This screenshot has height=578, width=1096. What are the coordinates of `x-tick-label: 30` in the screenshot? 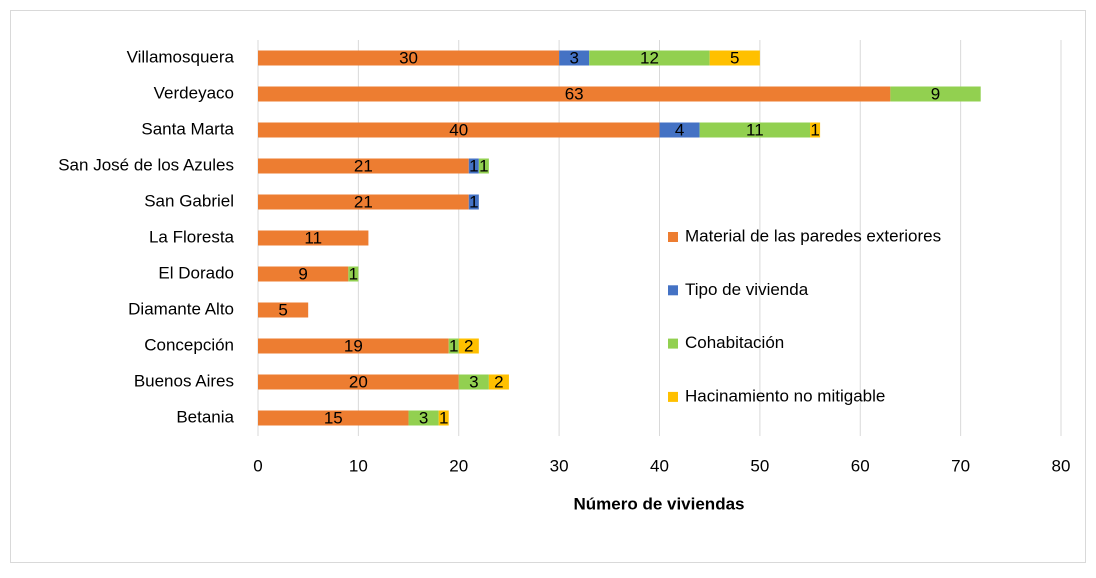 It's located at (559, 465).